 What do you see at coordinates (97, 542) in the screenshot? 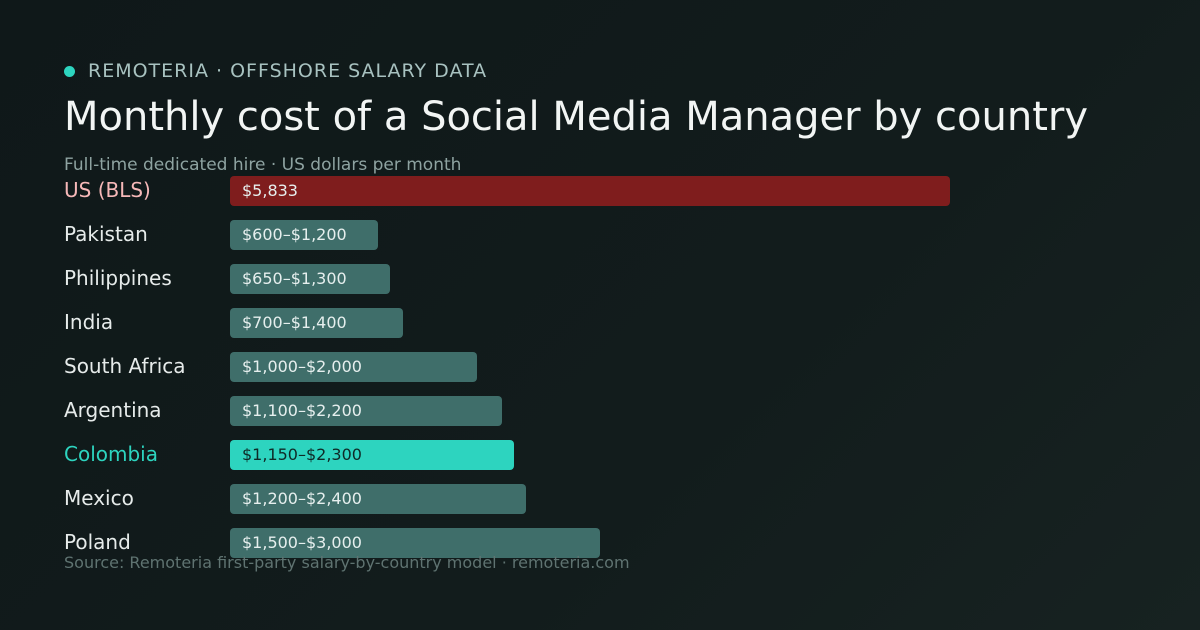
I see `category-label: Poland` at bounding box center [97, 542].